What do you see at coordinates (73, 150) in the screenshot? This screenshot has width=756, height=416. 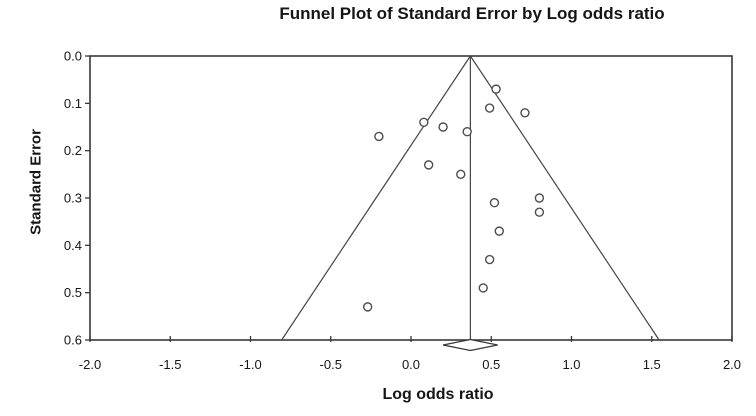 I see `y-tick-label: 0.2` at bounding box center [73, 150].